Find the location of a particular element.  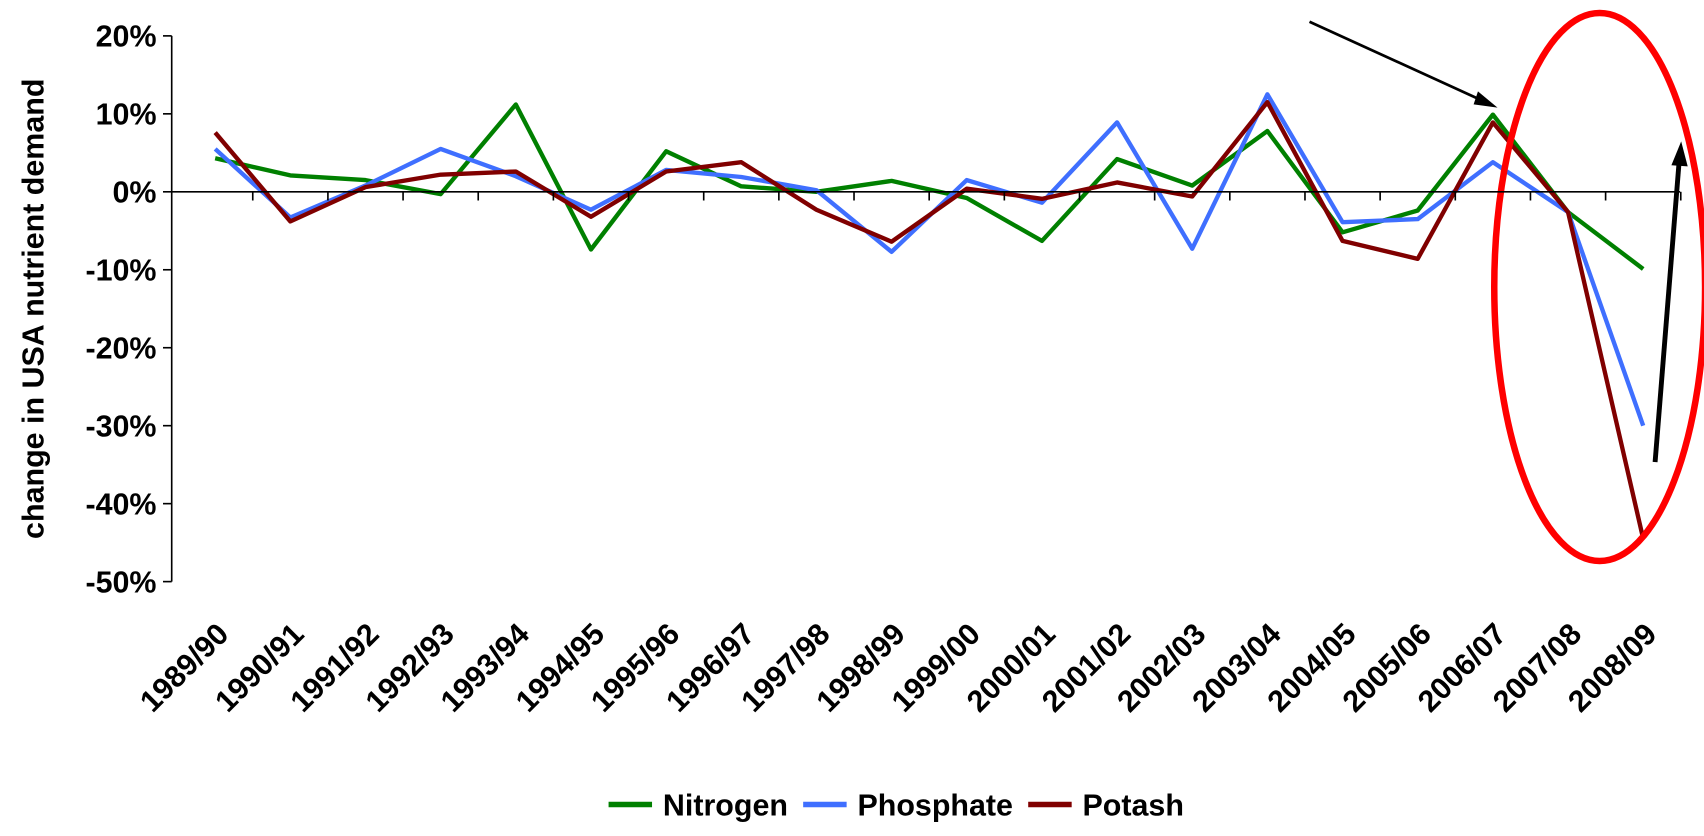

annotation-arrows is located at coordinates (1498, 241).